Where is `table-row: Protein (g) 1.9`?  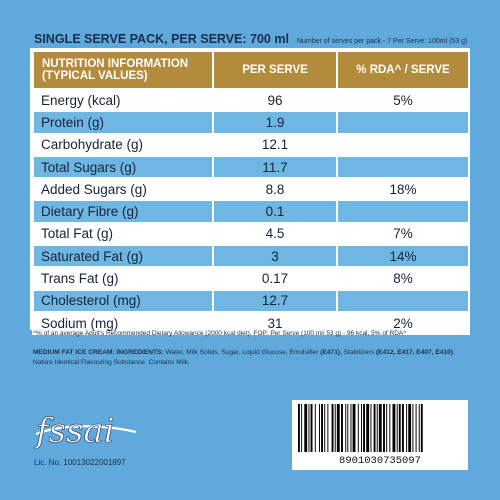
table-row: Protein (g) 1.9 is located at coordinates (251, 122).